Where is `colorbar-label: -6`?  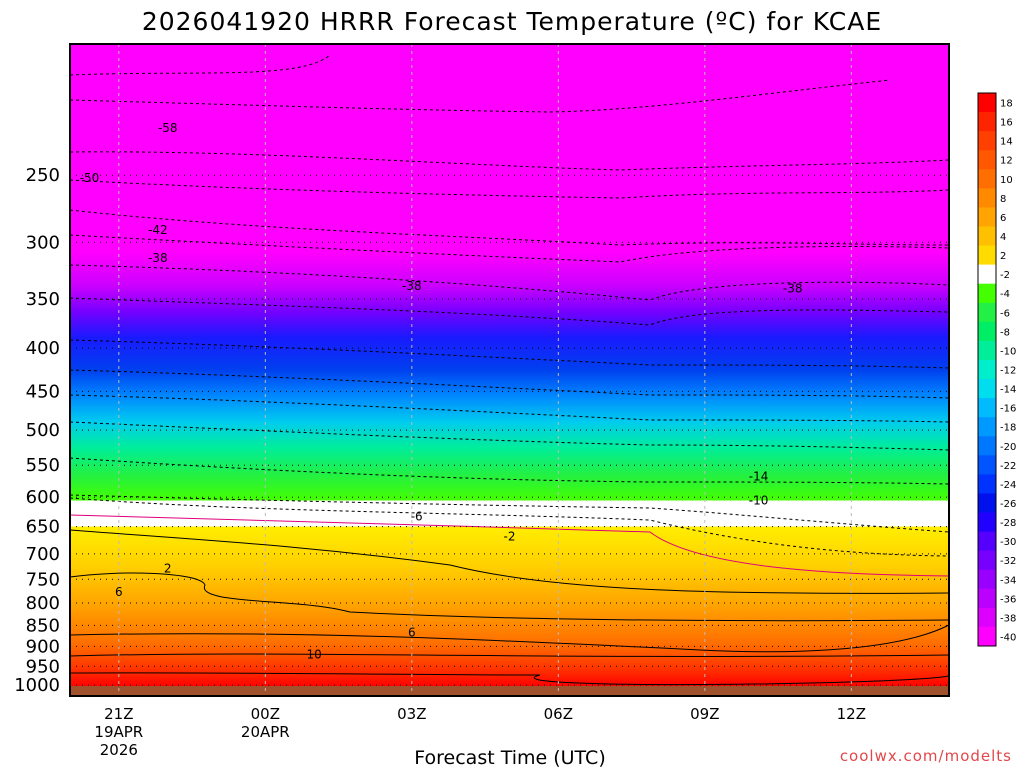
colorbar-label: -6 is located at coordinates (1005, 313).